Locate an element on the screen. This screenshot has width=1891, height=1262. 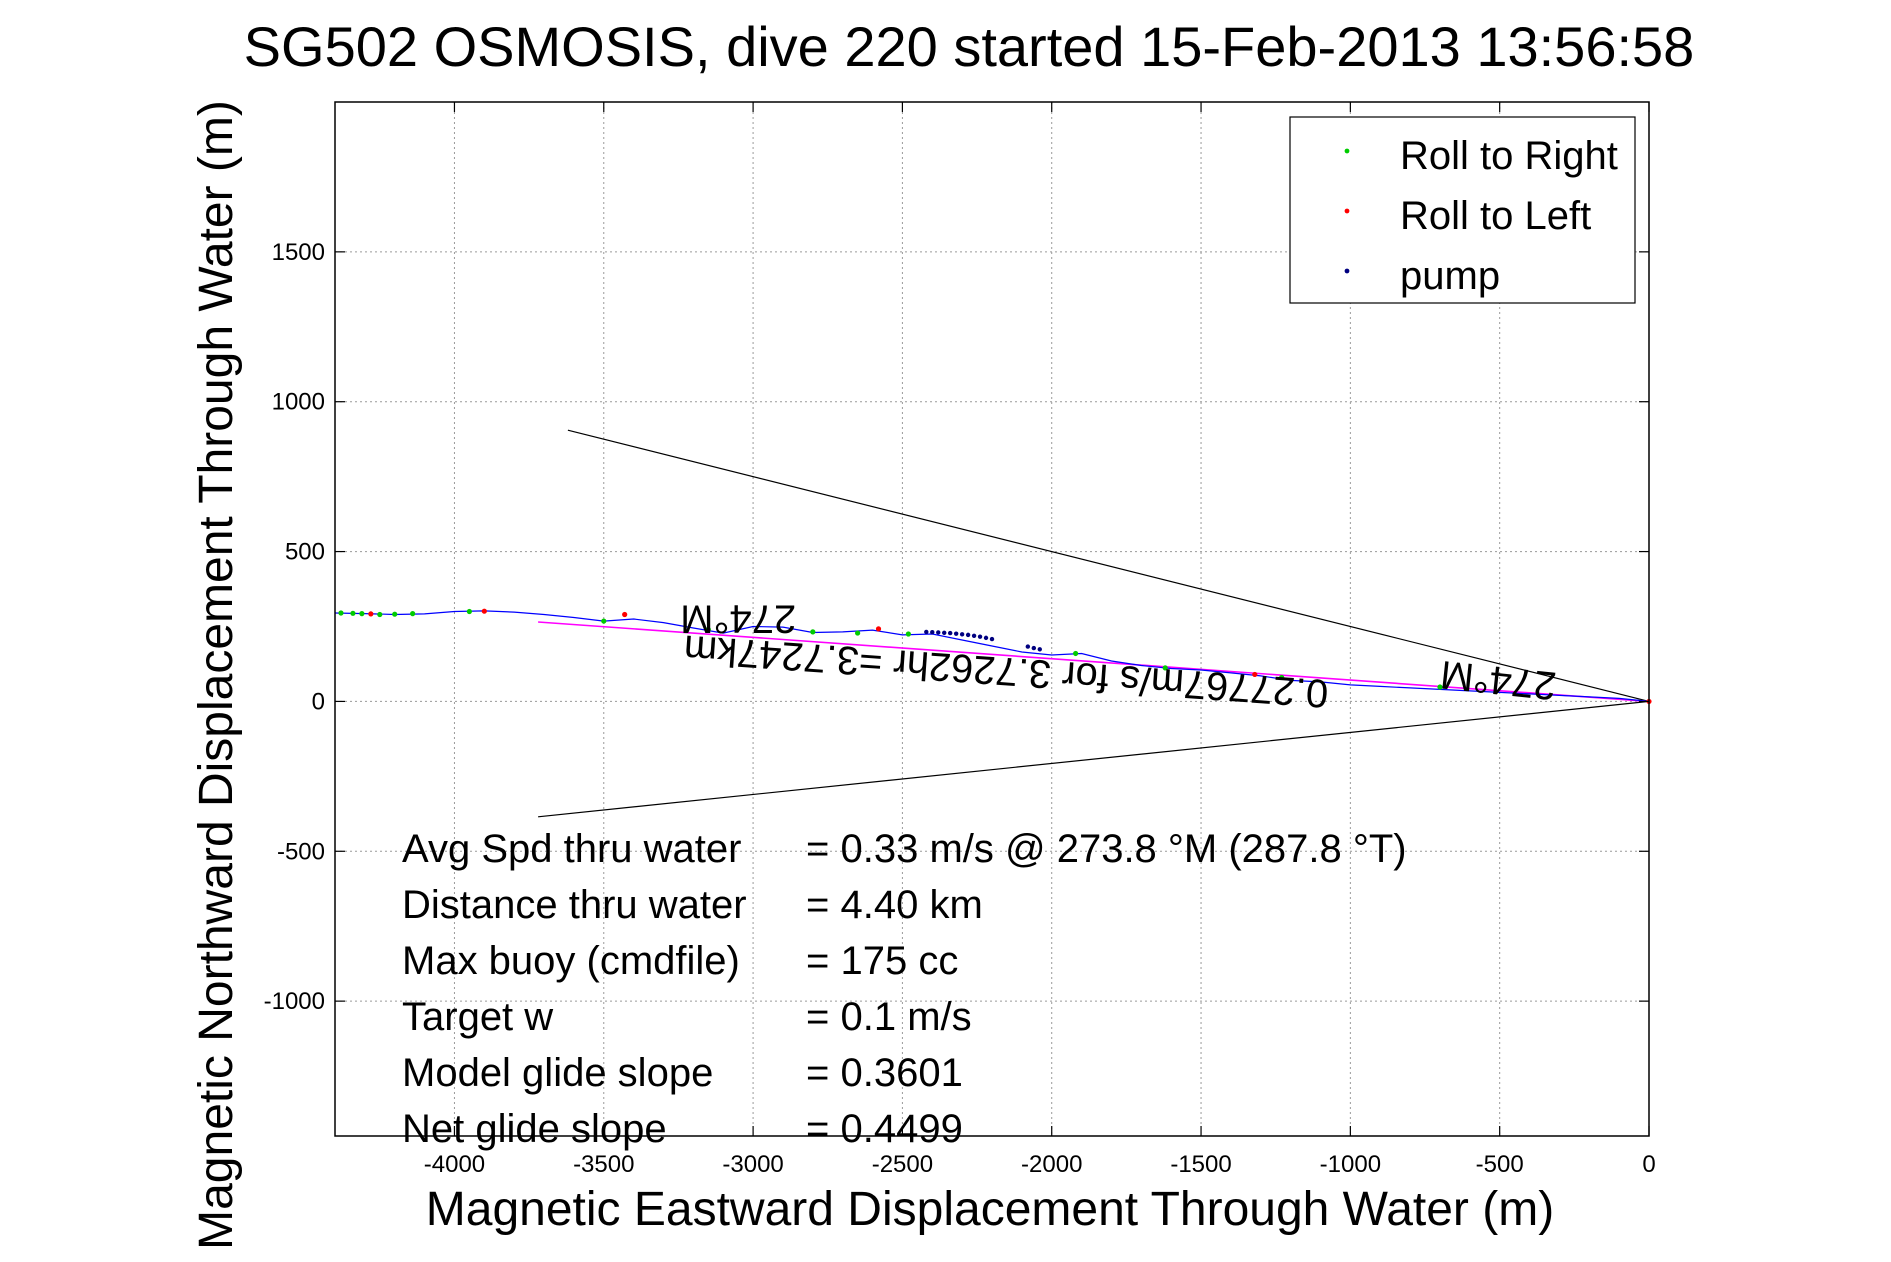
x-tick-label: -1500 is located at coordinates (1200, 1164).